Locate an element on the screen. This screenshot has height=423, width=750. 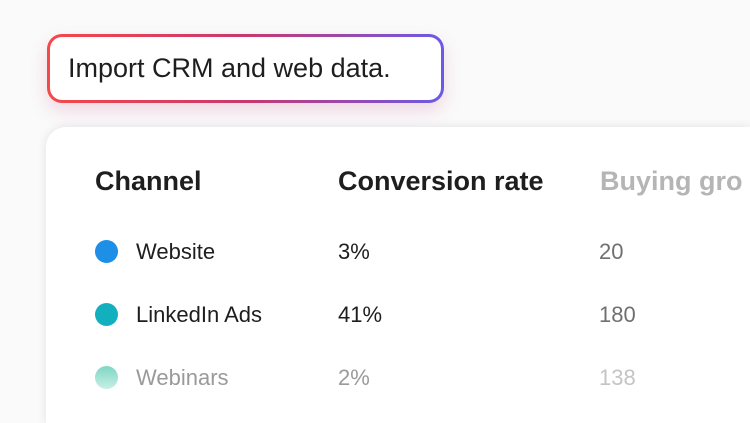
buying-groups: 138 is located at coordinates (617, 377).